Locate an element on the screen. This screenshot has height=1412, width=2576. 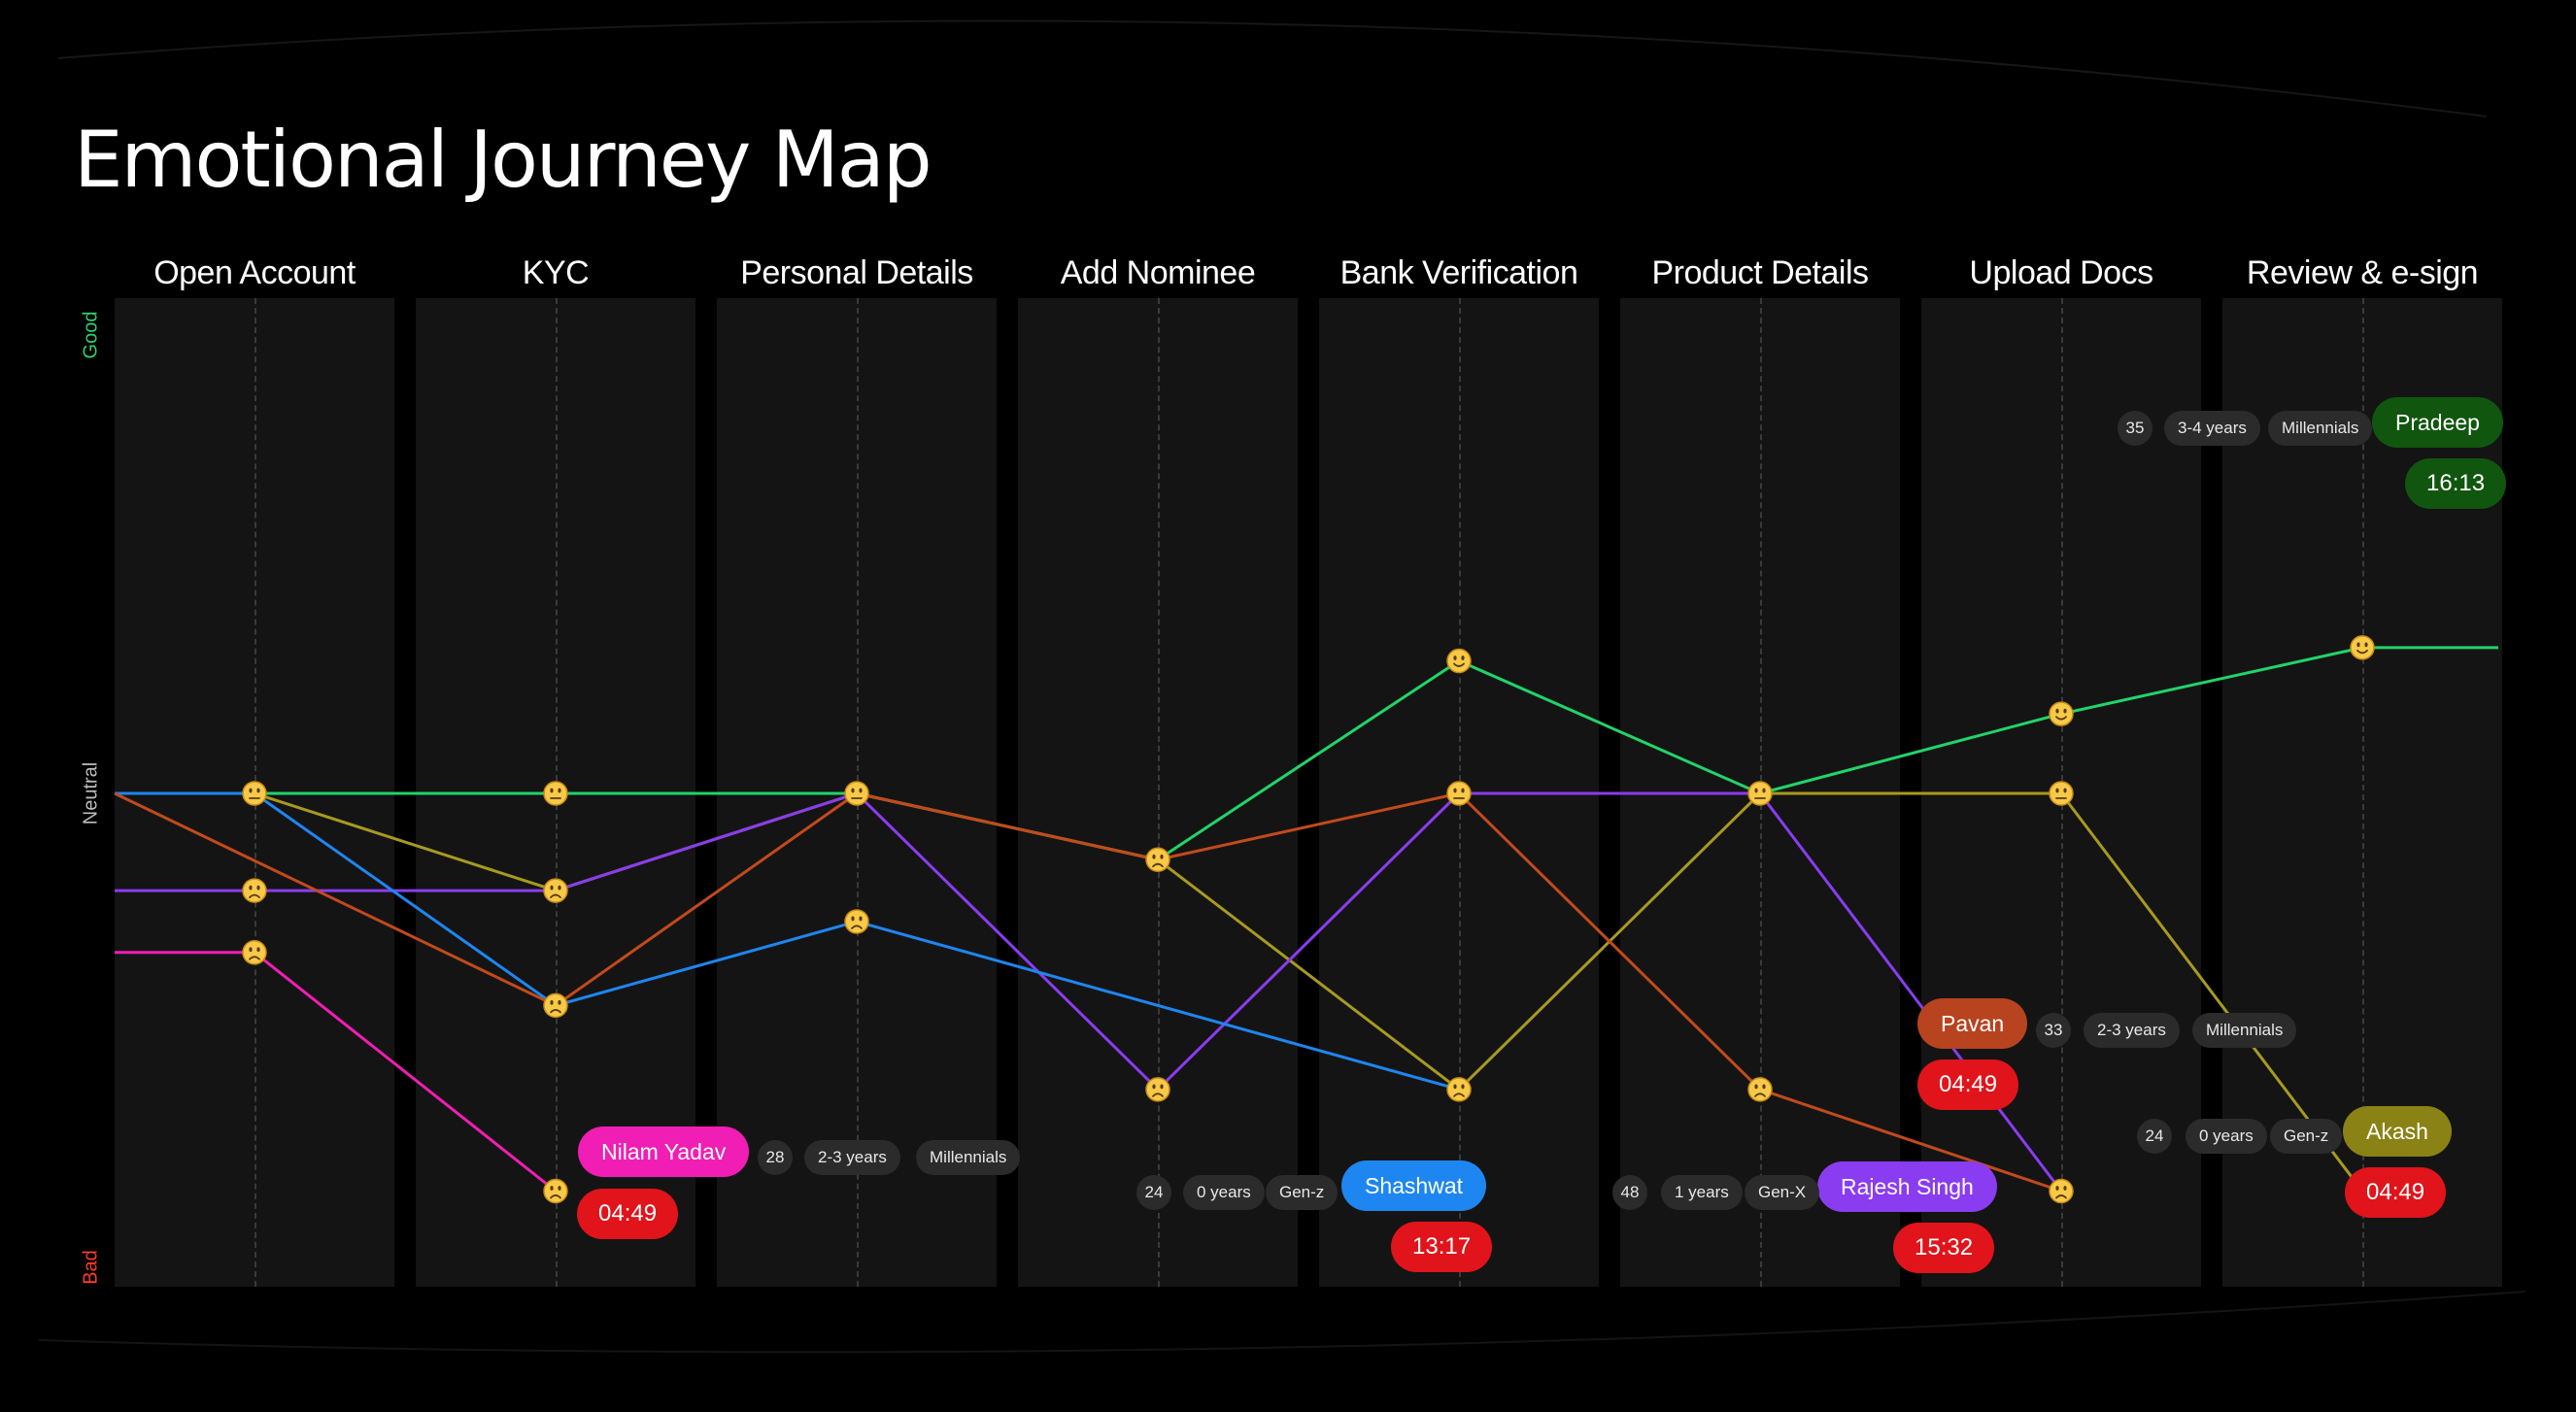
persona-generation-chip: Gen-X is located at coordinates (1782, 1192).